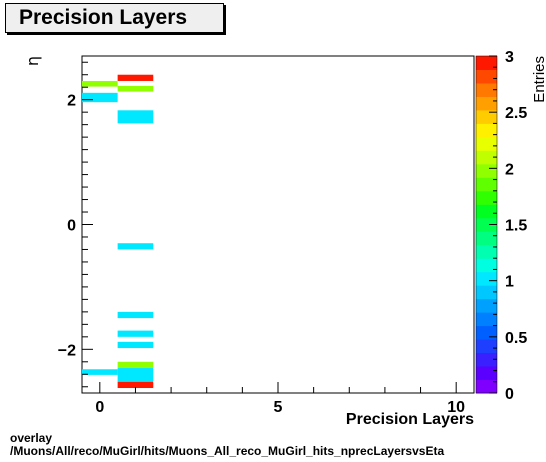 Image resolution: width=546 pixels, height=462 pixels. Describe the element at coordinates (71, 226) in the screenshot. I see `y-tick-label: 0` at that location.